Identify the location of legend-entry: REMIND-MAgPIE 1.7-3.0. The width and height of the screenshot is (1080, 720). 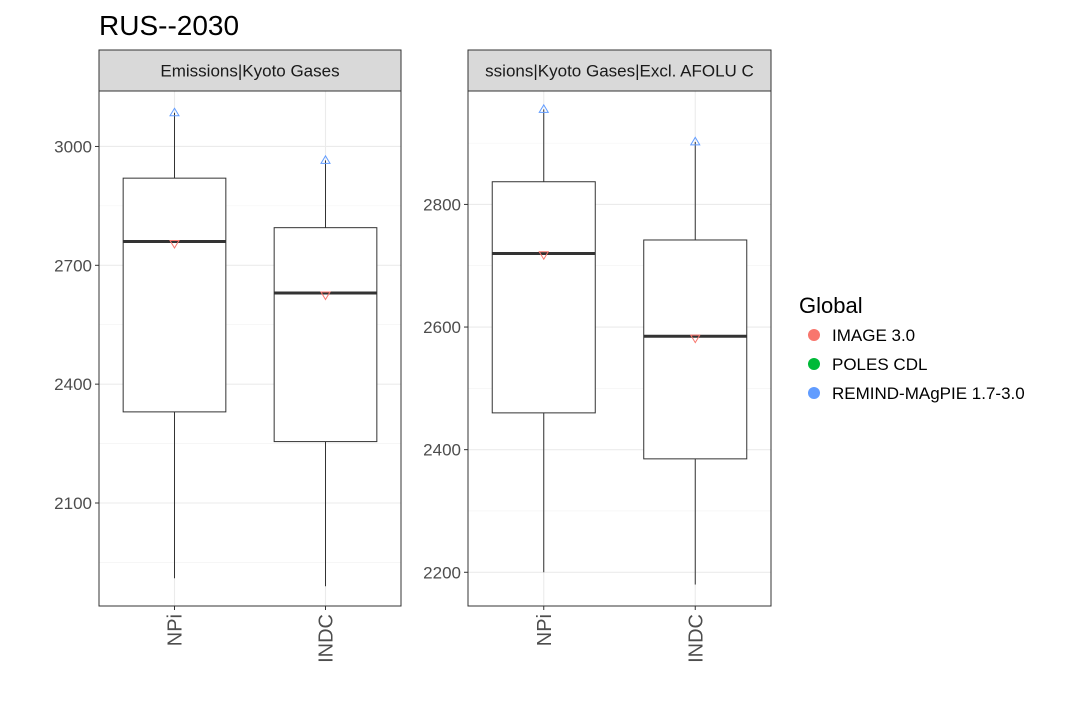
(916, 393).